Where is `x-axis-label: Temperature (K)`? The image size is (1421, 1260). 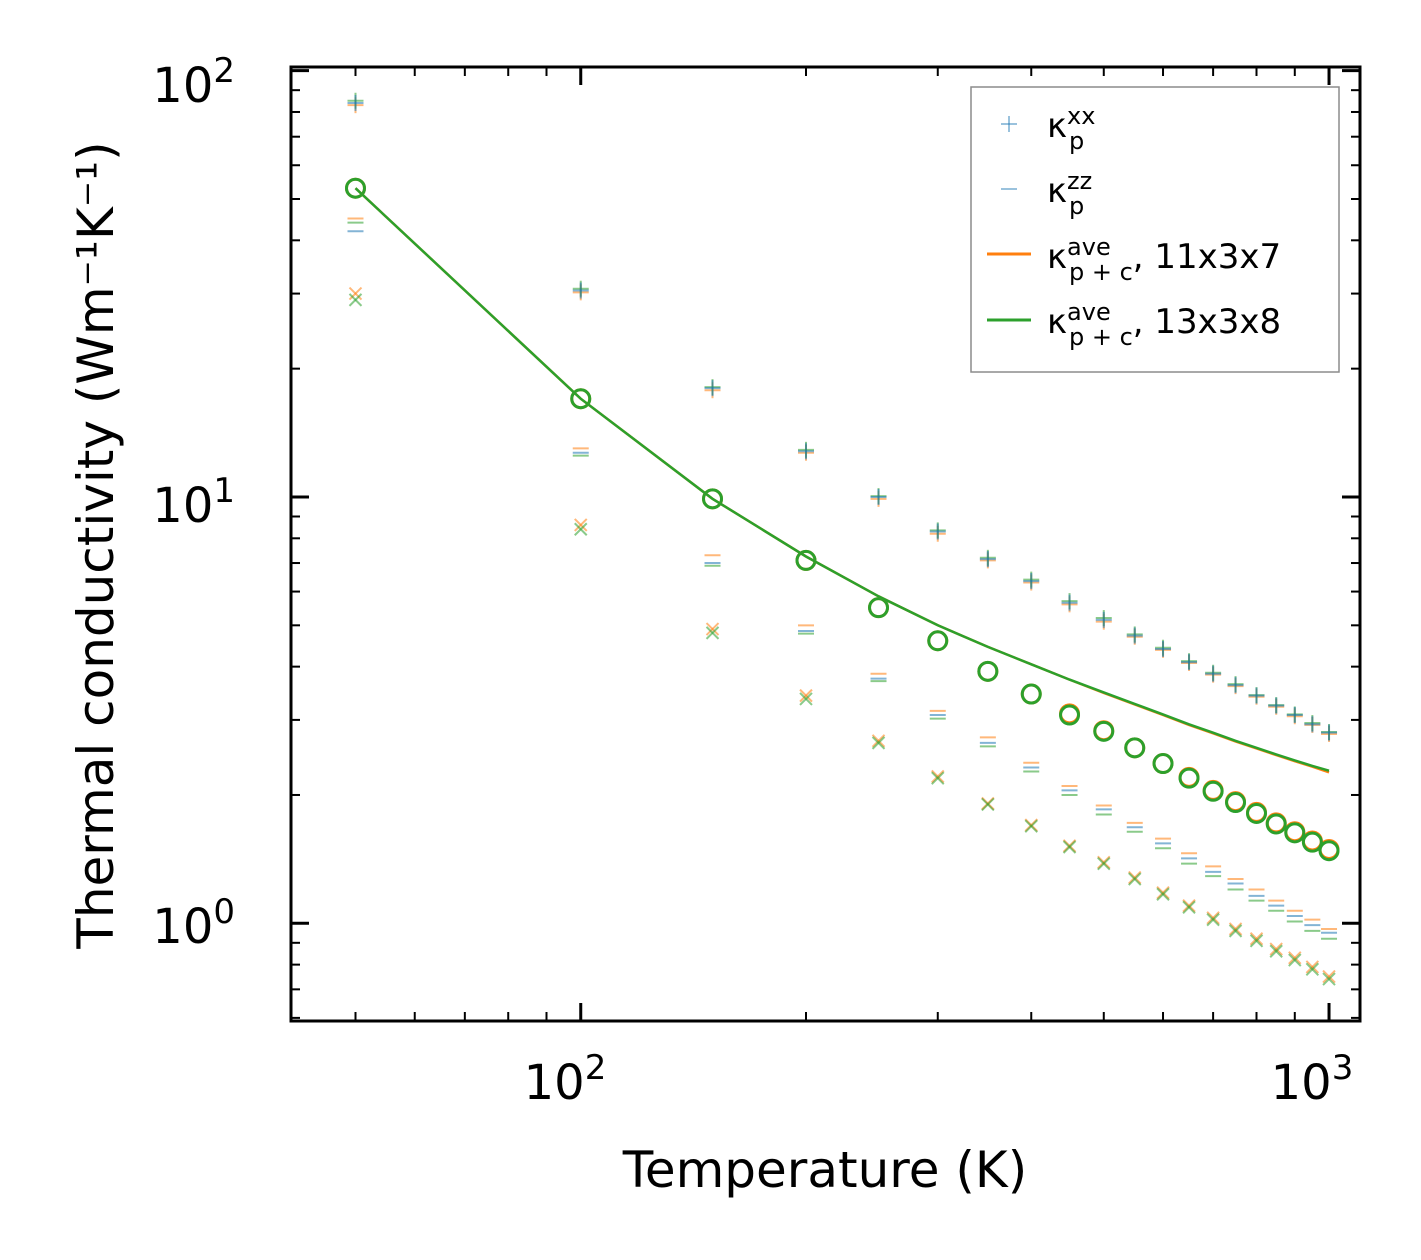 x-axis-label: Temperature (K) is located at coordinates (824, 1170).